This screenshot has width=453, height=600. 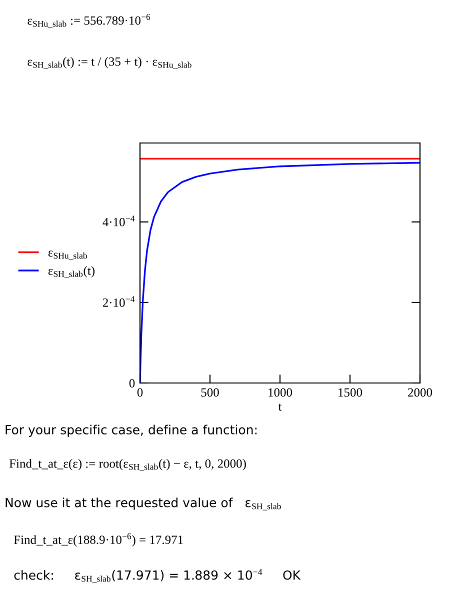 What do you see at coordinates (210, 392) in the screenshot?
I see `x-tick-label: 500` at bounding box center [210, 392].